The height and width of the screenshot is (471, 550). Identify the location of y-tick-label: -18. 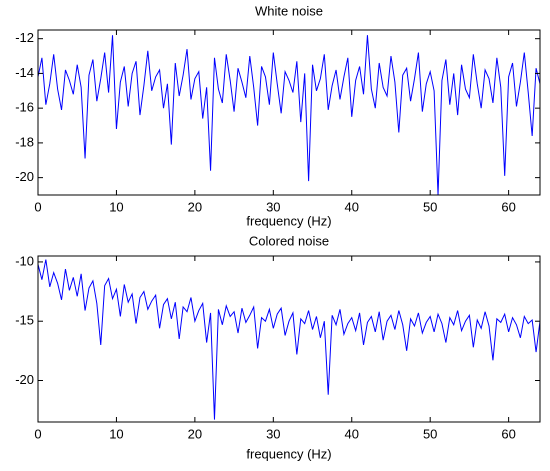
(24, 141).